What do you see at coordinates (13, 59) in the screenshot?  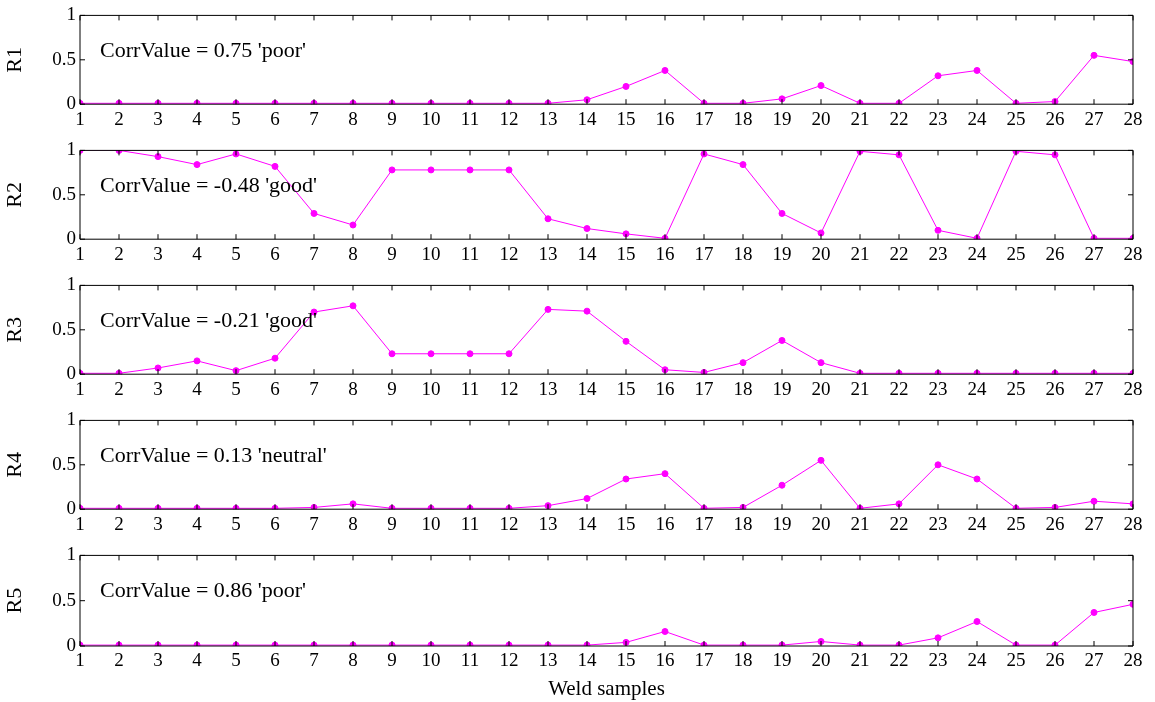 I see `y-axis-title: R1` at bounding box center [13, 59].